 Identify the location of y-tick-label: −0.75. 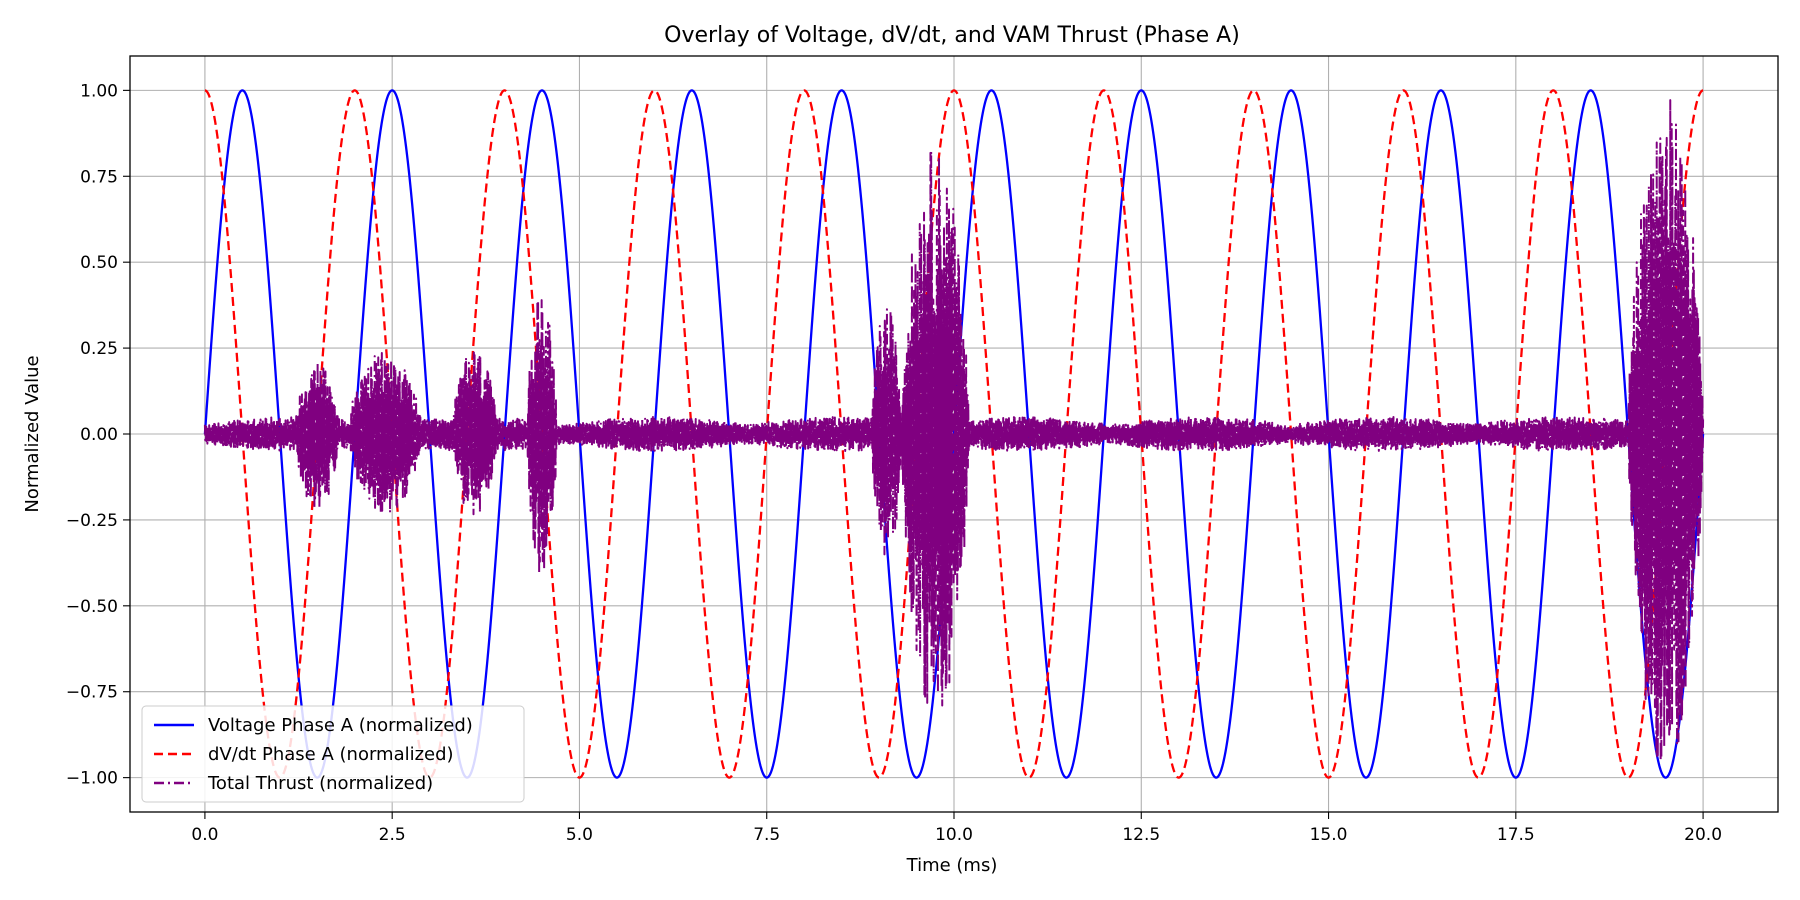
(92, 693).